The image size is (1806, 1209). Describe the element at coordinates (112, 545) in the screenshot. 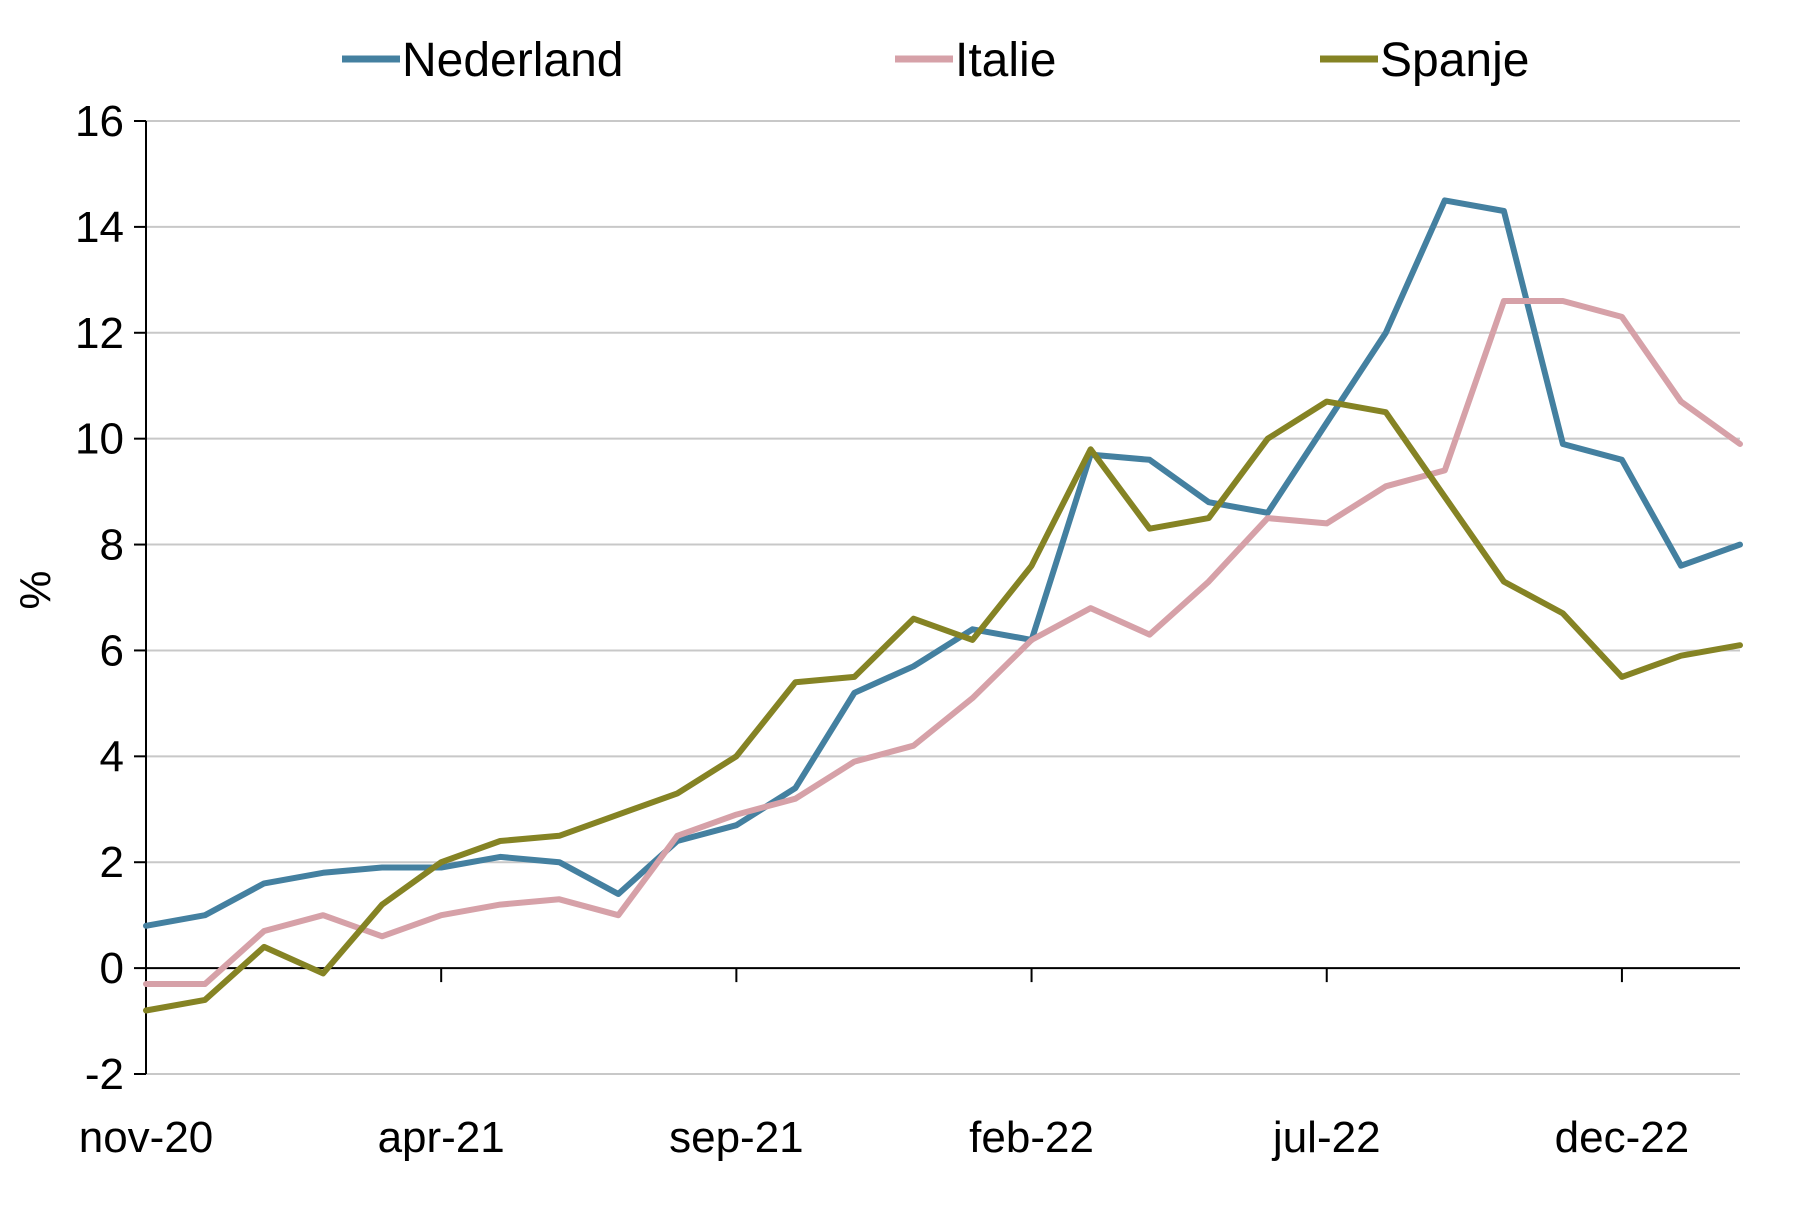

I see `y-tick-label: 8` at that location.